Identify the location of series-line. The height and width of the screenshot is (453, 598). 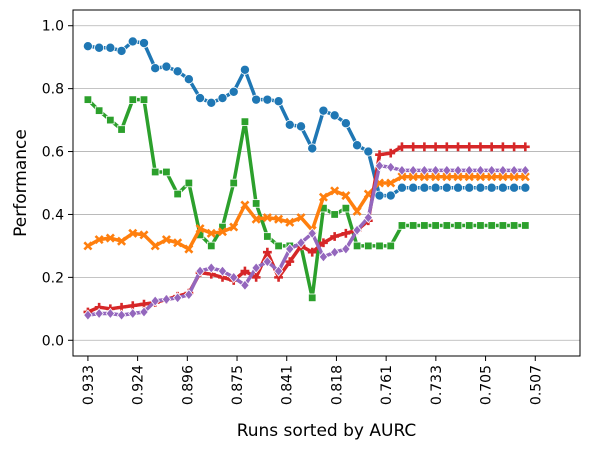
(306, 212).